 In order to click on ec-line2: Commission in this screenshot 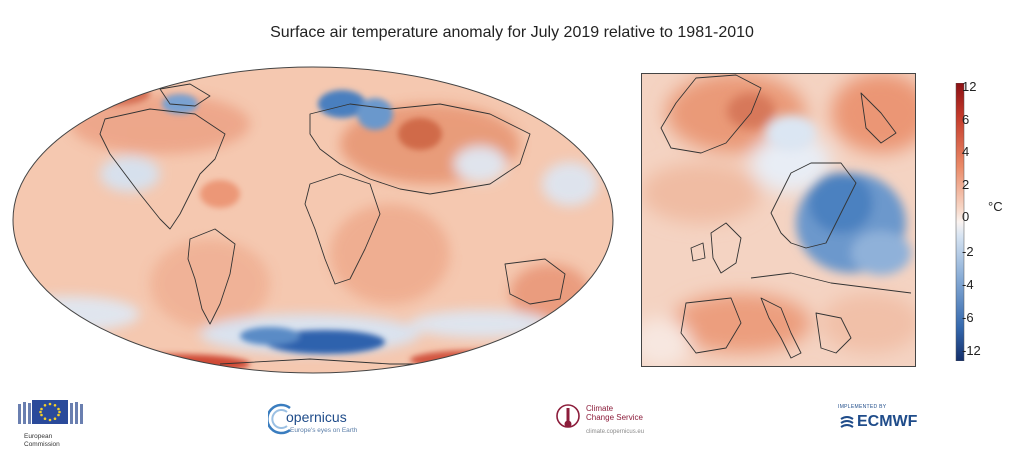, I will do `click(42, 444)`.